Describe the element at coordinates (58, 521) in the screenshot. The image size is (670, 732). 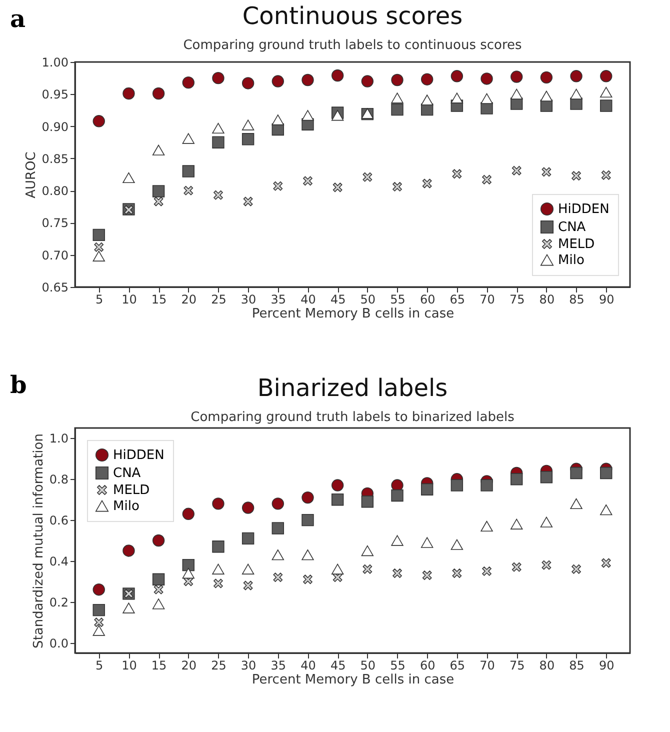
I see `y-tick-label: 0.6` at that location.